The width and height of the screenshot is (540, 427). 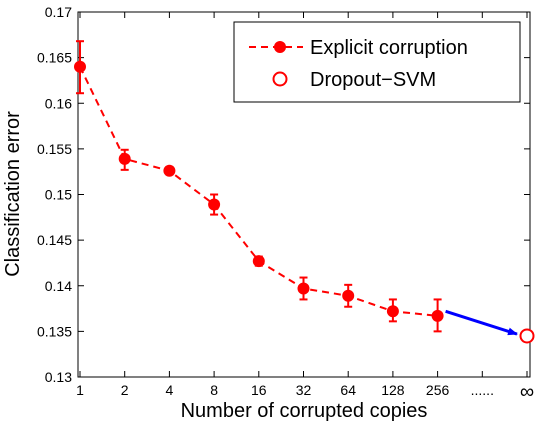 What do you see at coordinates (393, 390) in the screenshot?
I see `x-tick-label: 128` at bounding box center [393, 390].